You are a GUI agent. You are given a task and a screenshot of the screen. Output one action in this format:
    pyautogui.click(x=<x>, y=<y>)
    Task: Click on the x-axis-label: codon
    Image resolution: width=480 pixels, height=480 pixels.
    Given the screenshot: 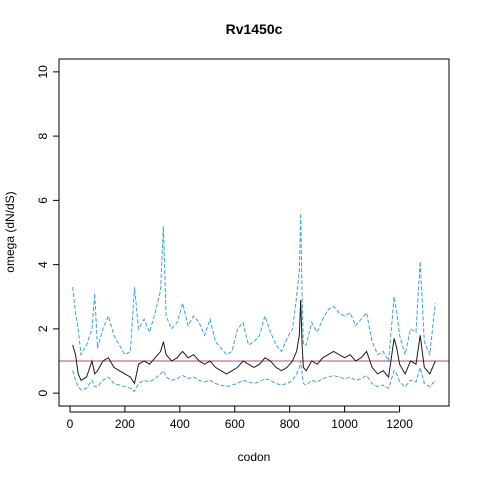 What is the action you would take?
    pyautogui.click(x=254, y=457)
    